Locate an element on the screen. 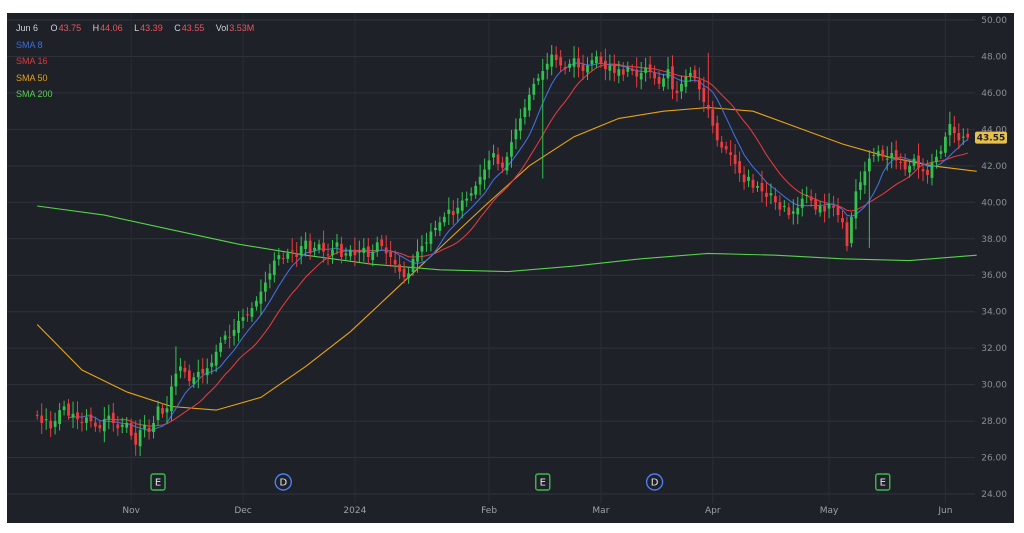 This screenshot has width=1024, height=533. event-label: D is located at coordinates (283, 483).